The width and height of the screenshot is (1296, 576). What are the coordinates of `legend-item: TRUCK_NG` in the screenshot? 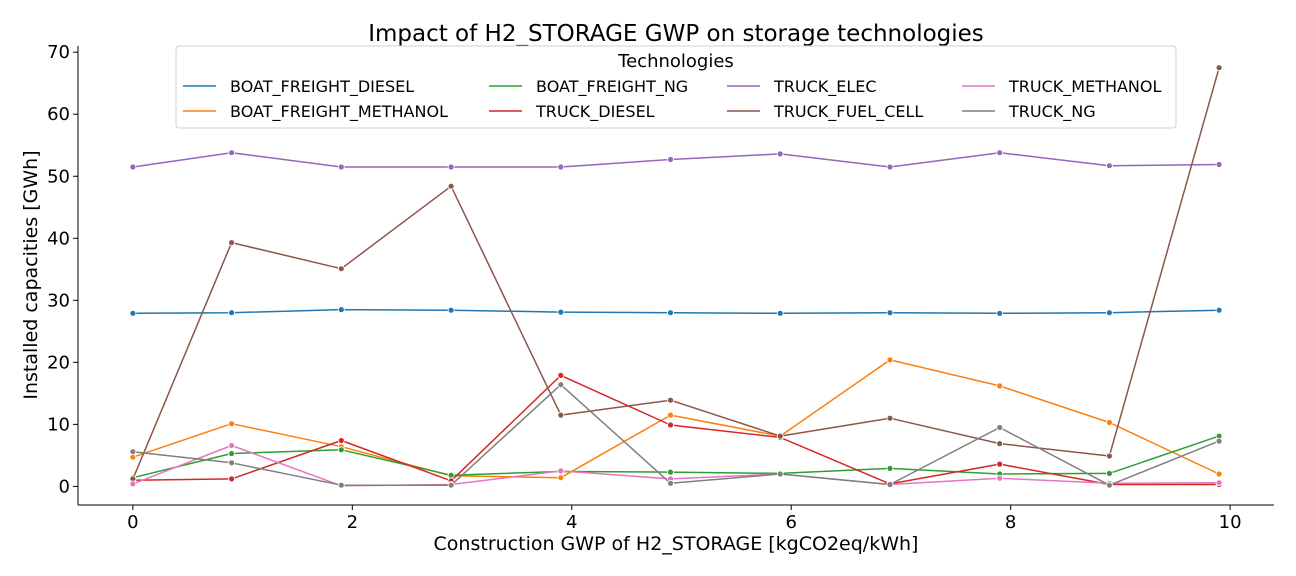 It's located at (1029, 112).